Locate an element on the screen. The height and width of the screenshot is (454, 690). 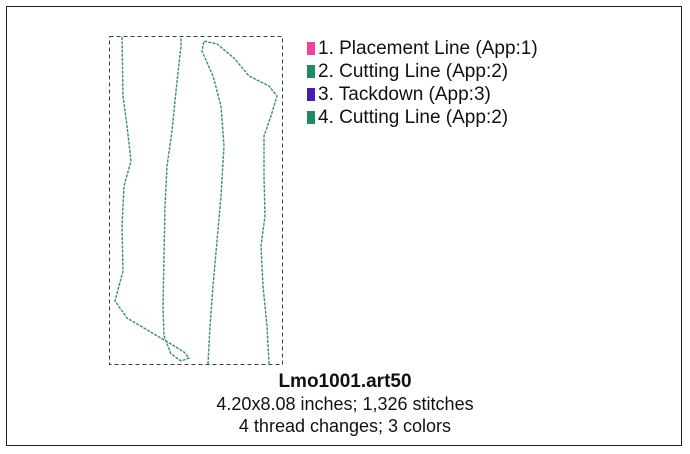
legend-item-label: 4. Cutting Line (App:2) is located at coordinates (413, 117).